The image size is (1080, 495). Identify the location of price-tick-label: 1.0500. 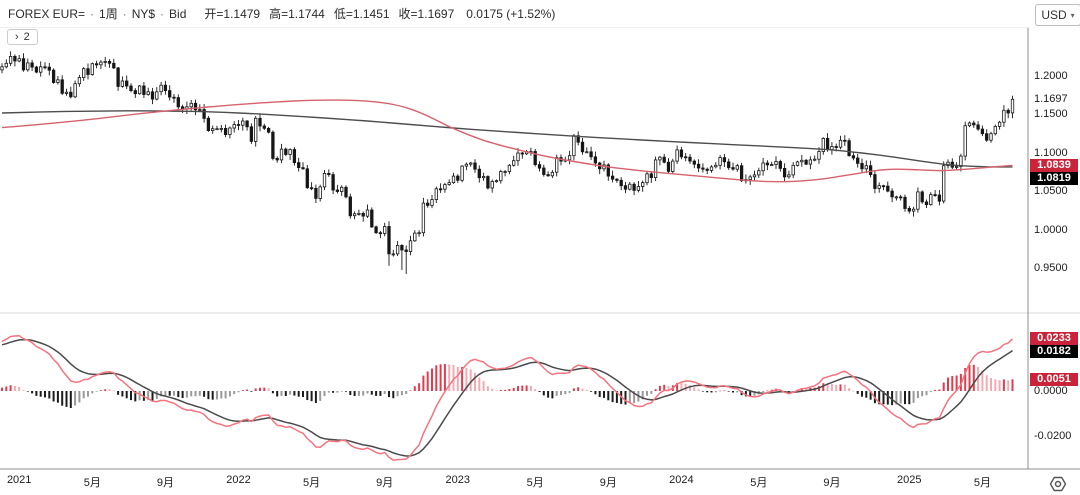
(1051, 191).